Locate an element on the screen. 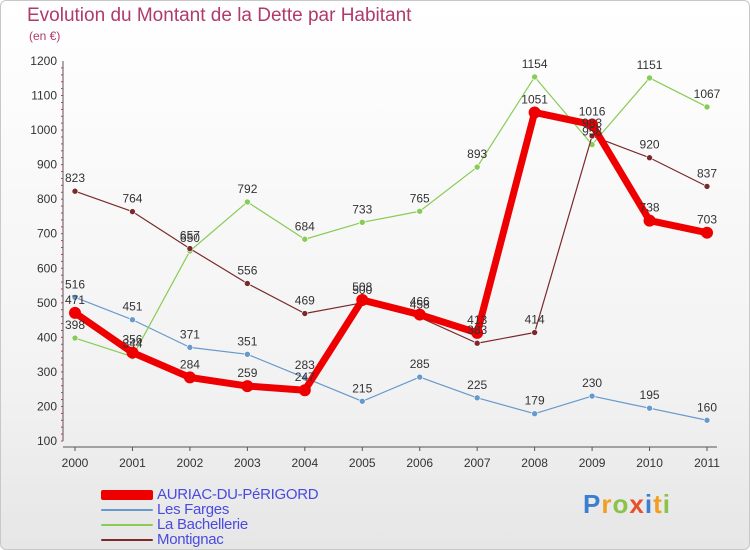 Image resolution: width=750 pixels, height=550 pixels. data-label: 1067 is located at coordinates (707, 94).